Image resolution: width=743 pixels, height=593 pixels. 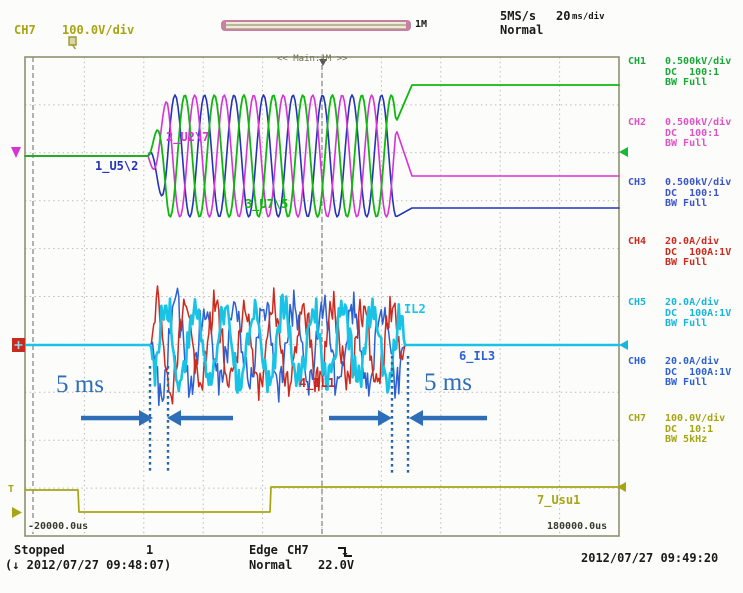 What do you see at coordinates (298, 550) in the screenshot?
I see `trigger-source: CH7` at bounding box center [298, 550].